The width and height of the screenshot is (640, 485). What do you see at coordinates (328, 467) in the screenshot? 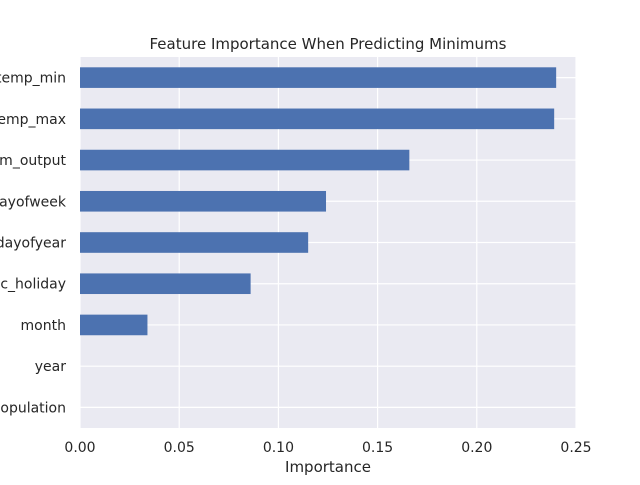
I see `x-axis-label: Importance` at bounding box center [328, 467].